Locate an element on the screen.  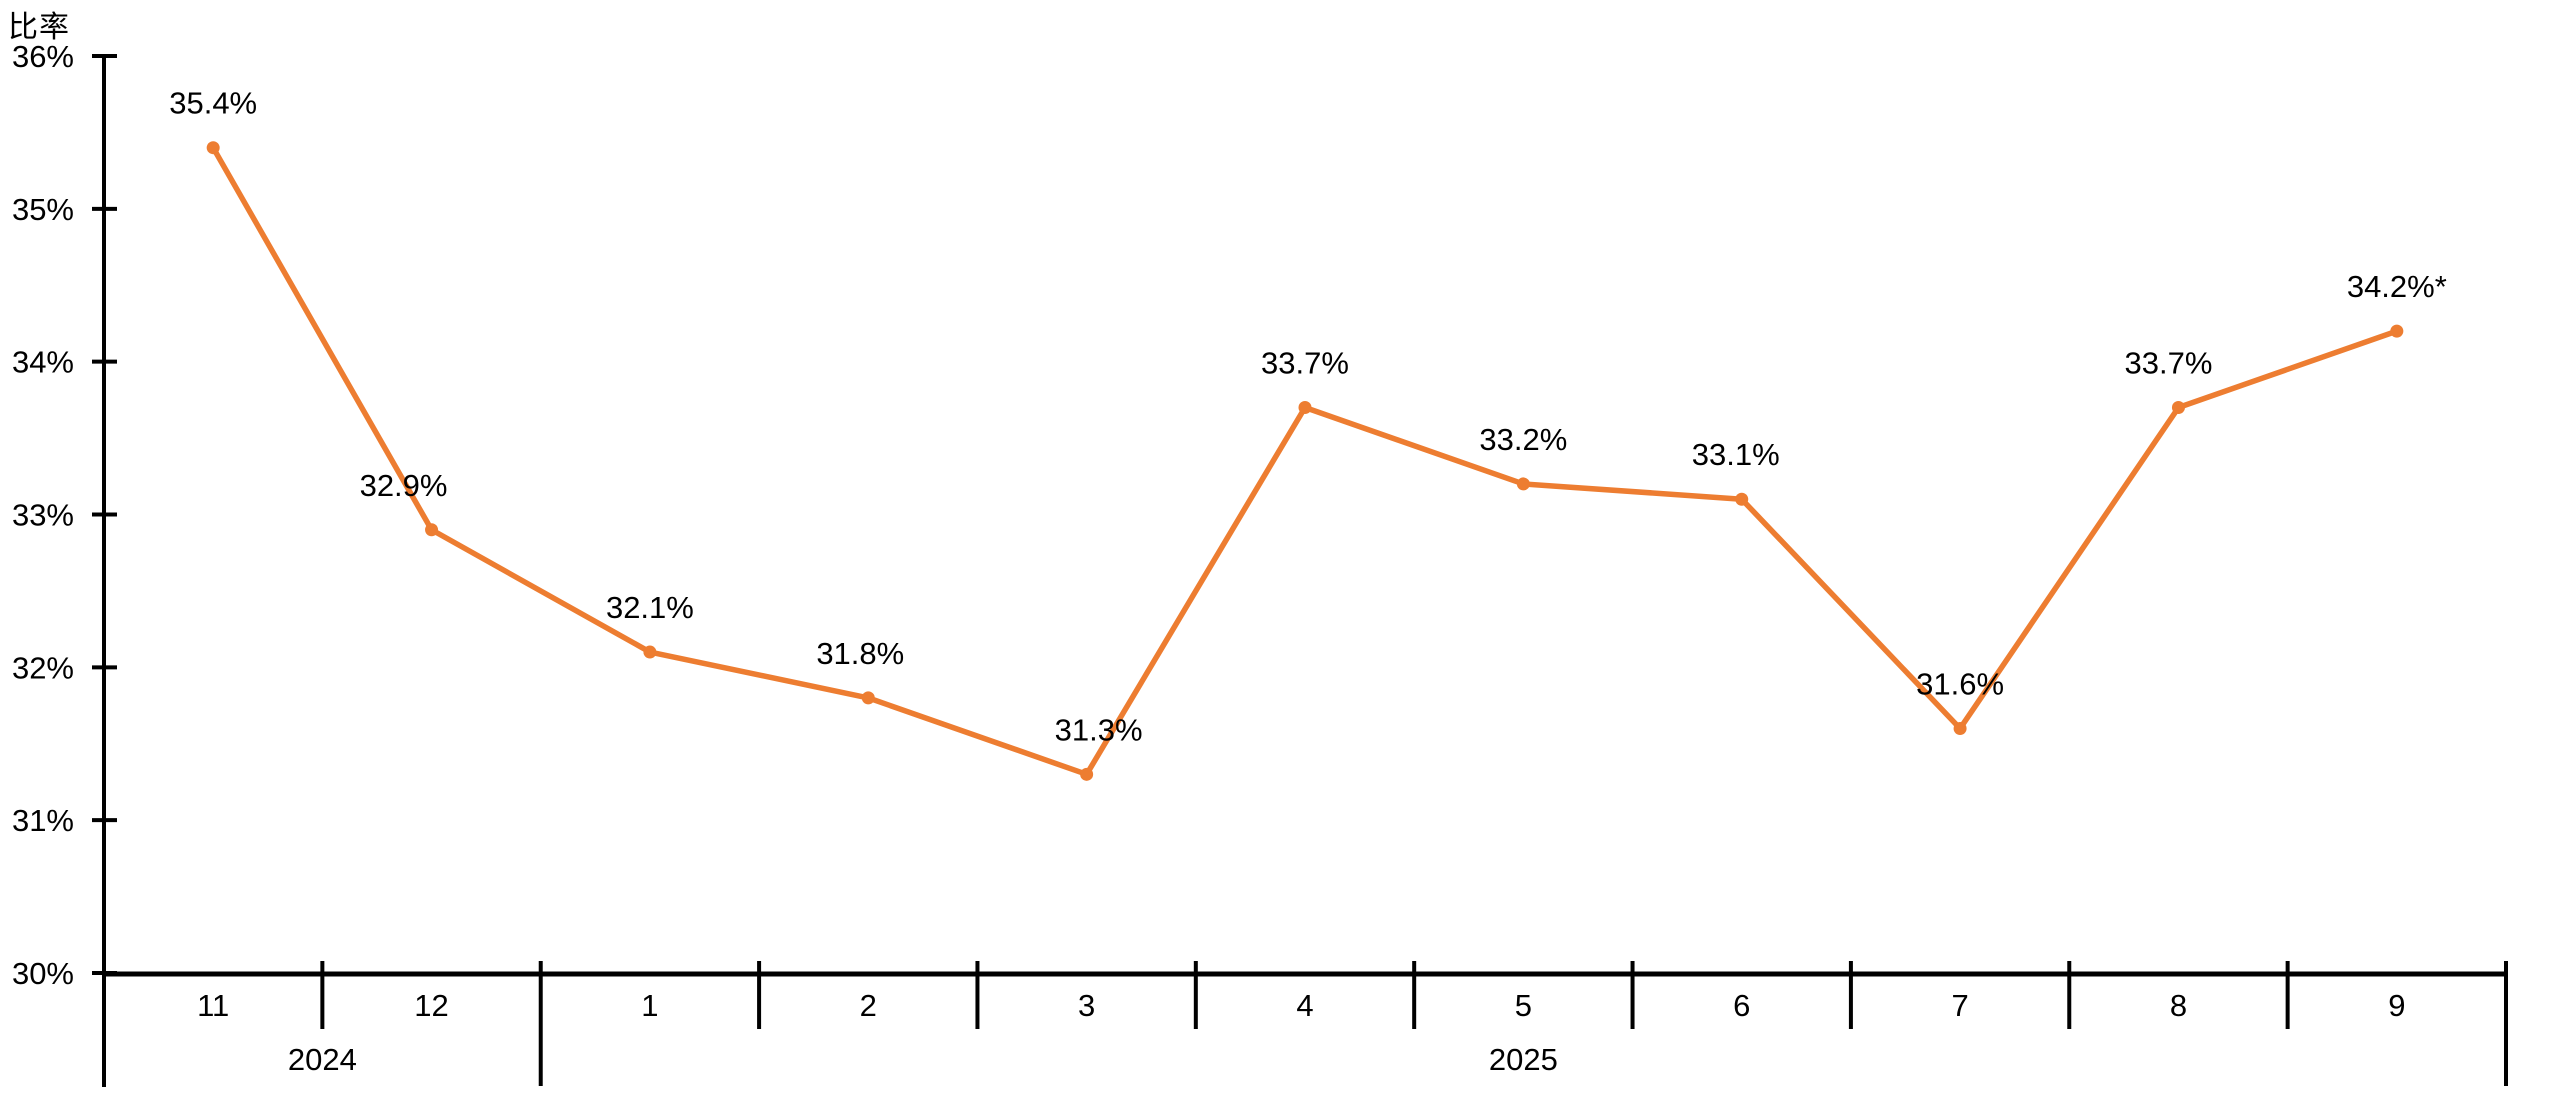
data-label: 31.6% is located at coordinates (1960, 683).